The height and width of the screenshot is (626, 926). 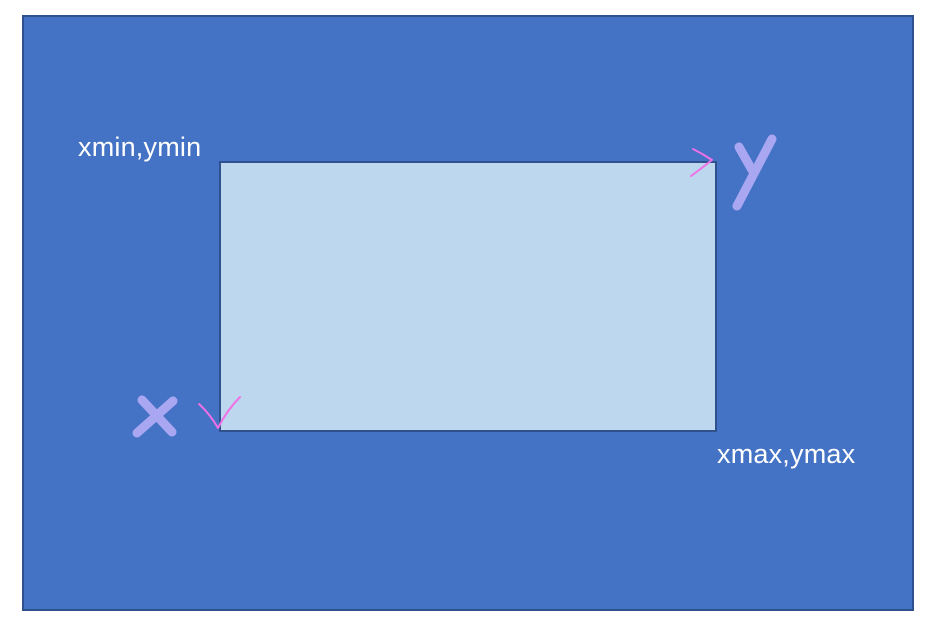 What do you see at coordinates (786, 454) in the screenshot?
I see `bottom-right-corner-label: xmax,ymax` at bounding box center [786, 454].